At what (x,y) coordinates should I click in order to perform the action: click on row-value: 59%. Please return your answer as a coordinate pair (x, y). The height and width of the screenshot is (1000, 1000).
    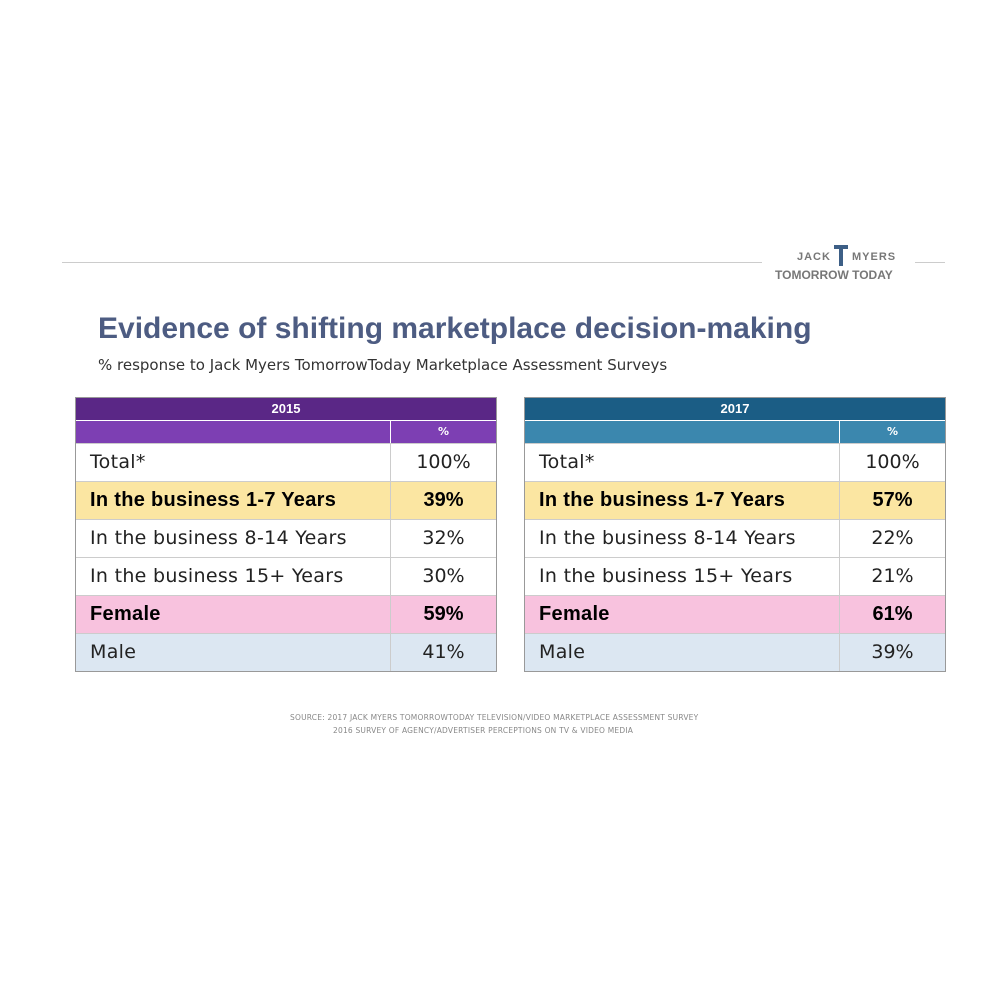
    Looking at the image, I should click on (443, 614).